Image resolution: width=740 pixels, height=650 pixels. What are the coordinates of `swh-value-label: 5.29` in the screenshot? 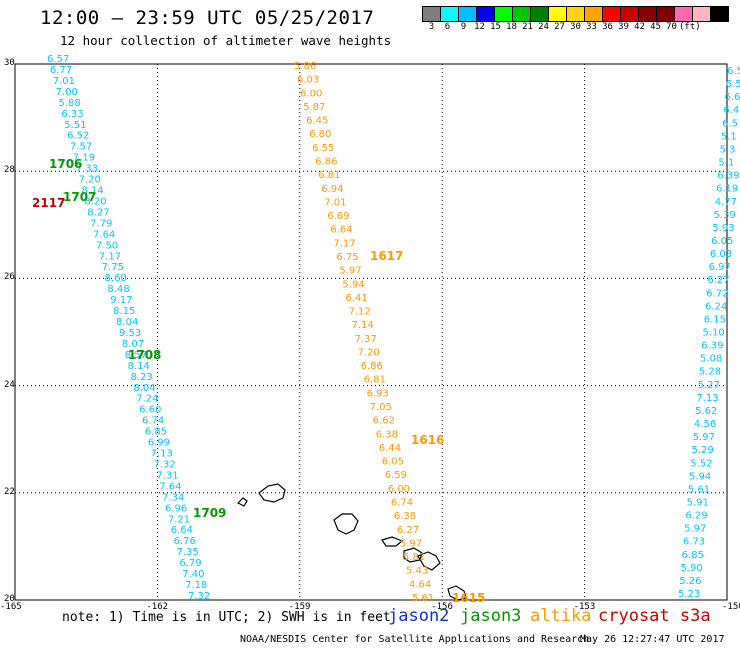 It's located at (702, 450).